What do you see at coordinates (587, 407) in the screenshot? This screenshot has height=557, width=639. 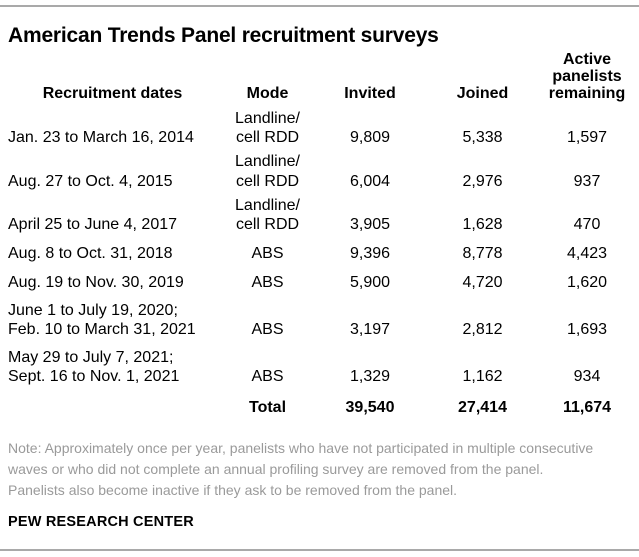 I see `total-active: 11,674` at bounding box center [587, 407].